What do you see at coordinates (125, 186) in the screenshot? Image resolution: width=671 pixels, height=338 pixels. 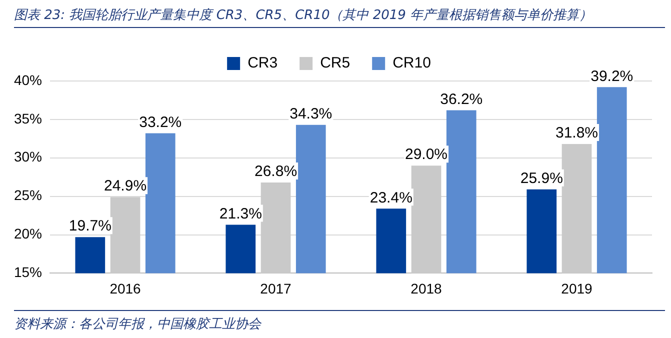 I see `data-label: 24.9%` at bounding box center [125, 186].